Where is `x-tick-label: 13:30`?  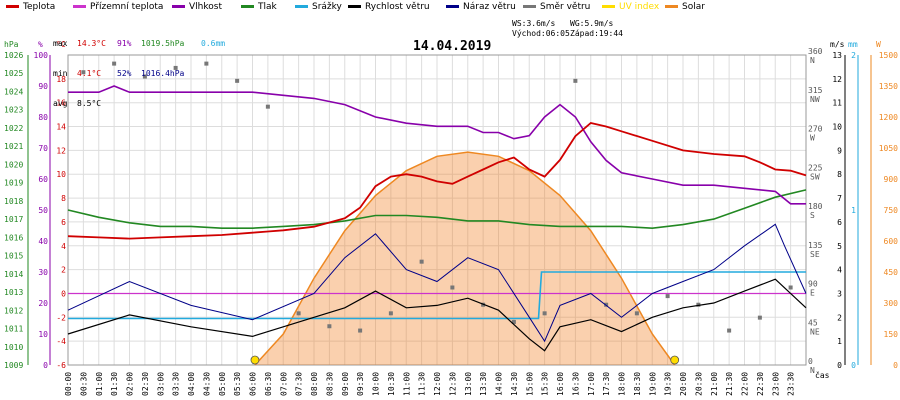
x-tick-label: 13:30 is located at coordinates (483, 384).